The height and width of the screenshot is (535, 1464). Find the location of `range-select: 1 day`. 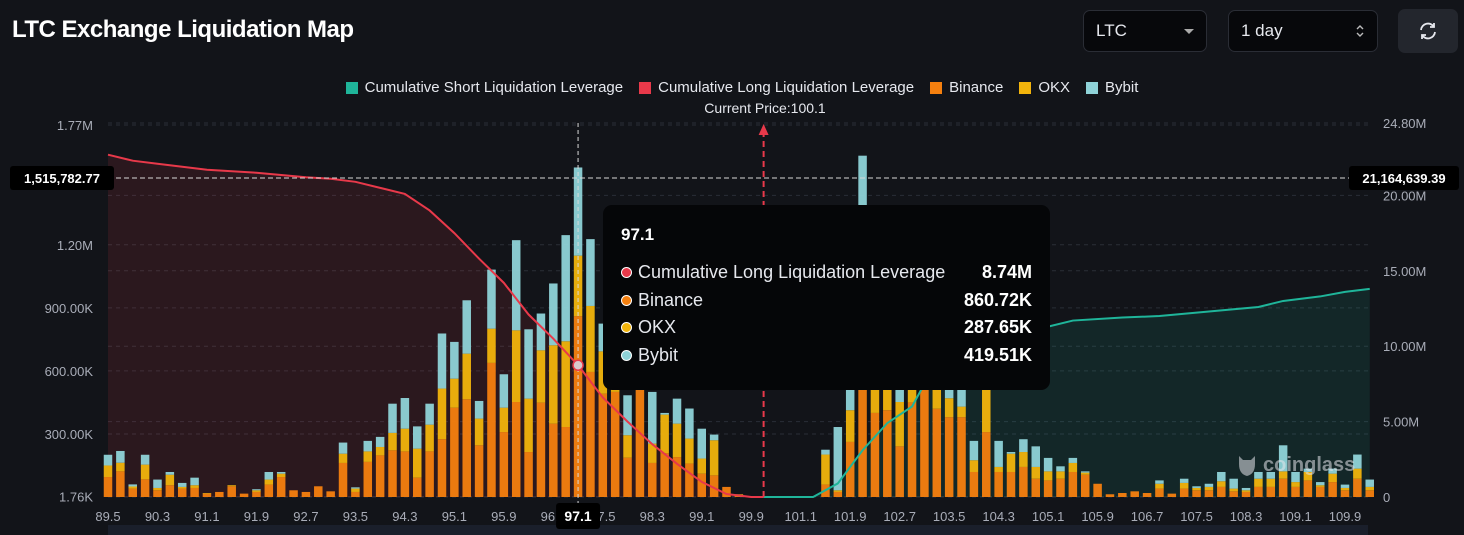

range-select: 1 day is located at coordinates (1303, 31).